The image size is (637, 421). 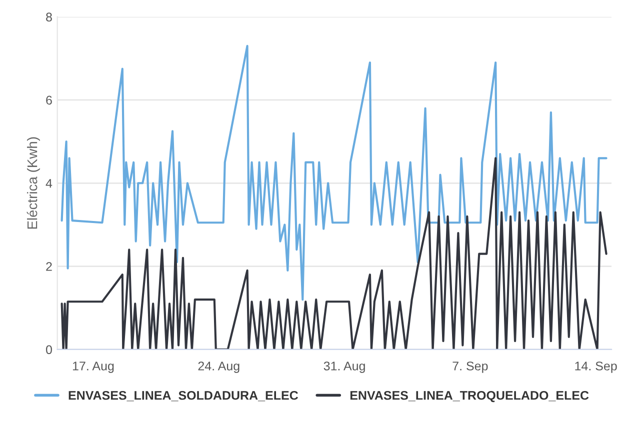 What do you see at coordinates (49, 17) in the screenshot?
I see `y-tick-label: 8` at bounding box center [49, 17].